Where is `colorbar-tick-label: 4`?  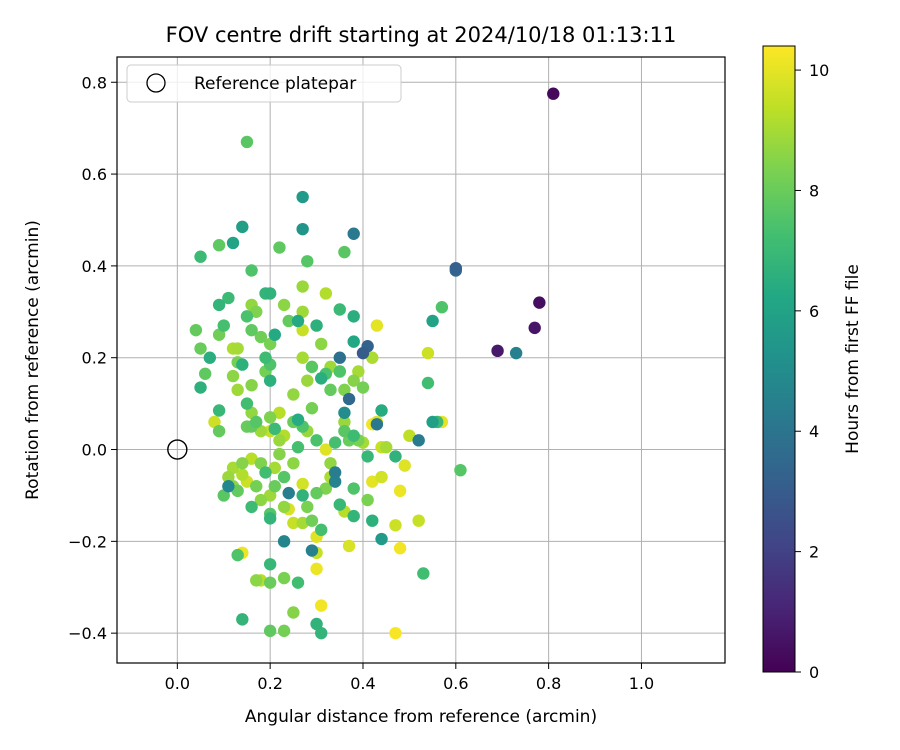
colorbar-tick-label: 4 is located at coordinates (814, 431).